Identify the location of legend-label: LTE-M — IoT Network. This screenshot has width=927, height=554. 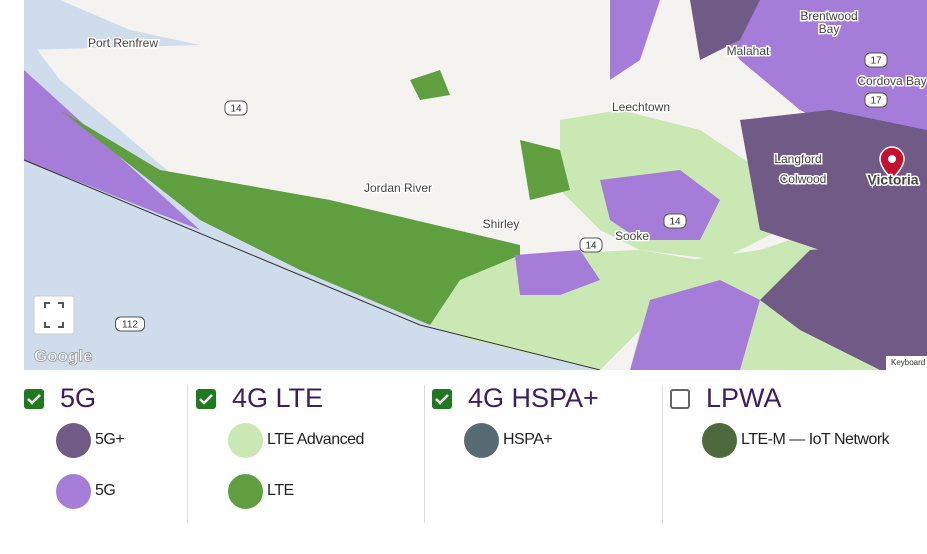
(815, 439).